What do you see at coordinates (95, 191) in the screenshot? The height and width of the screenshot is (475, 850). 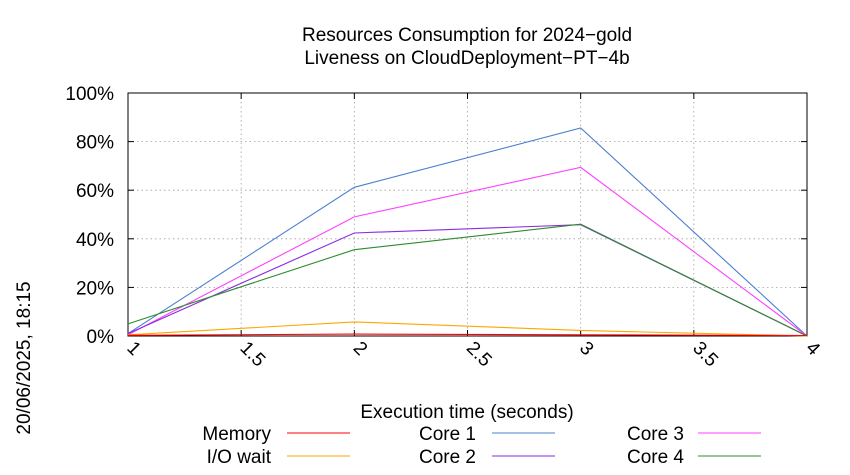 I see `y-tick-label: 60%` at bounding box center [95, 191].